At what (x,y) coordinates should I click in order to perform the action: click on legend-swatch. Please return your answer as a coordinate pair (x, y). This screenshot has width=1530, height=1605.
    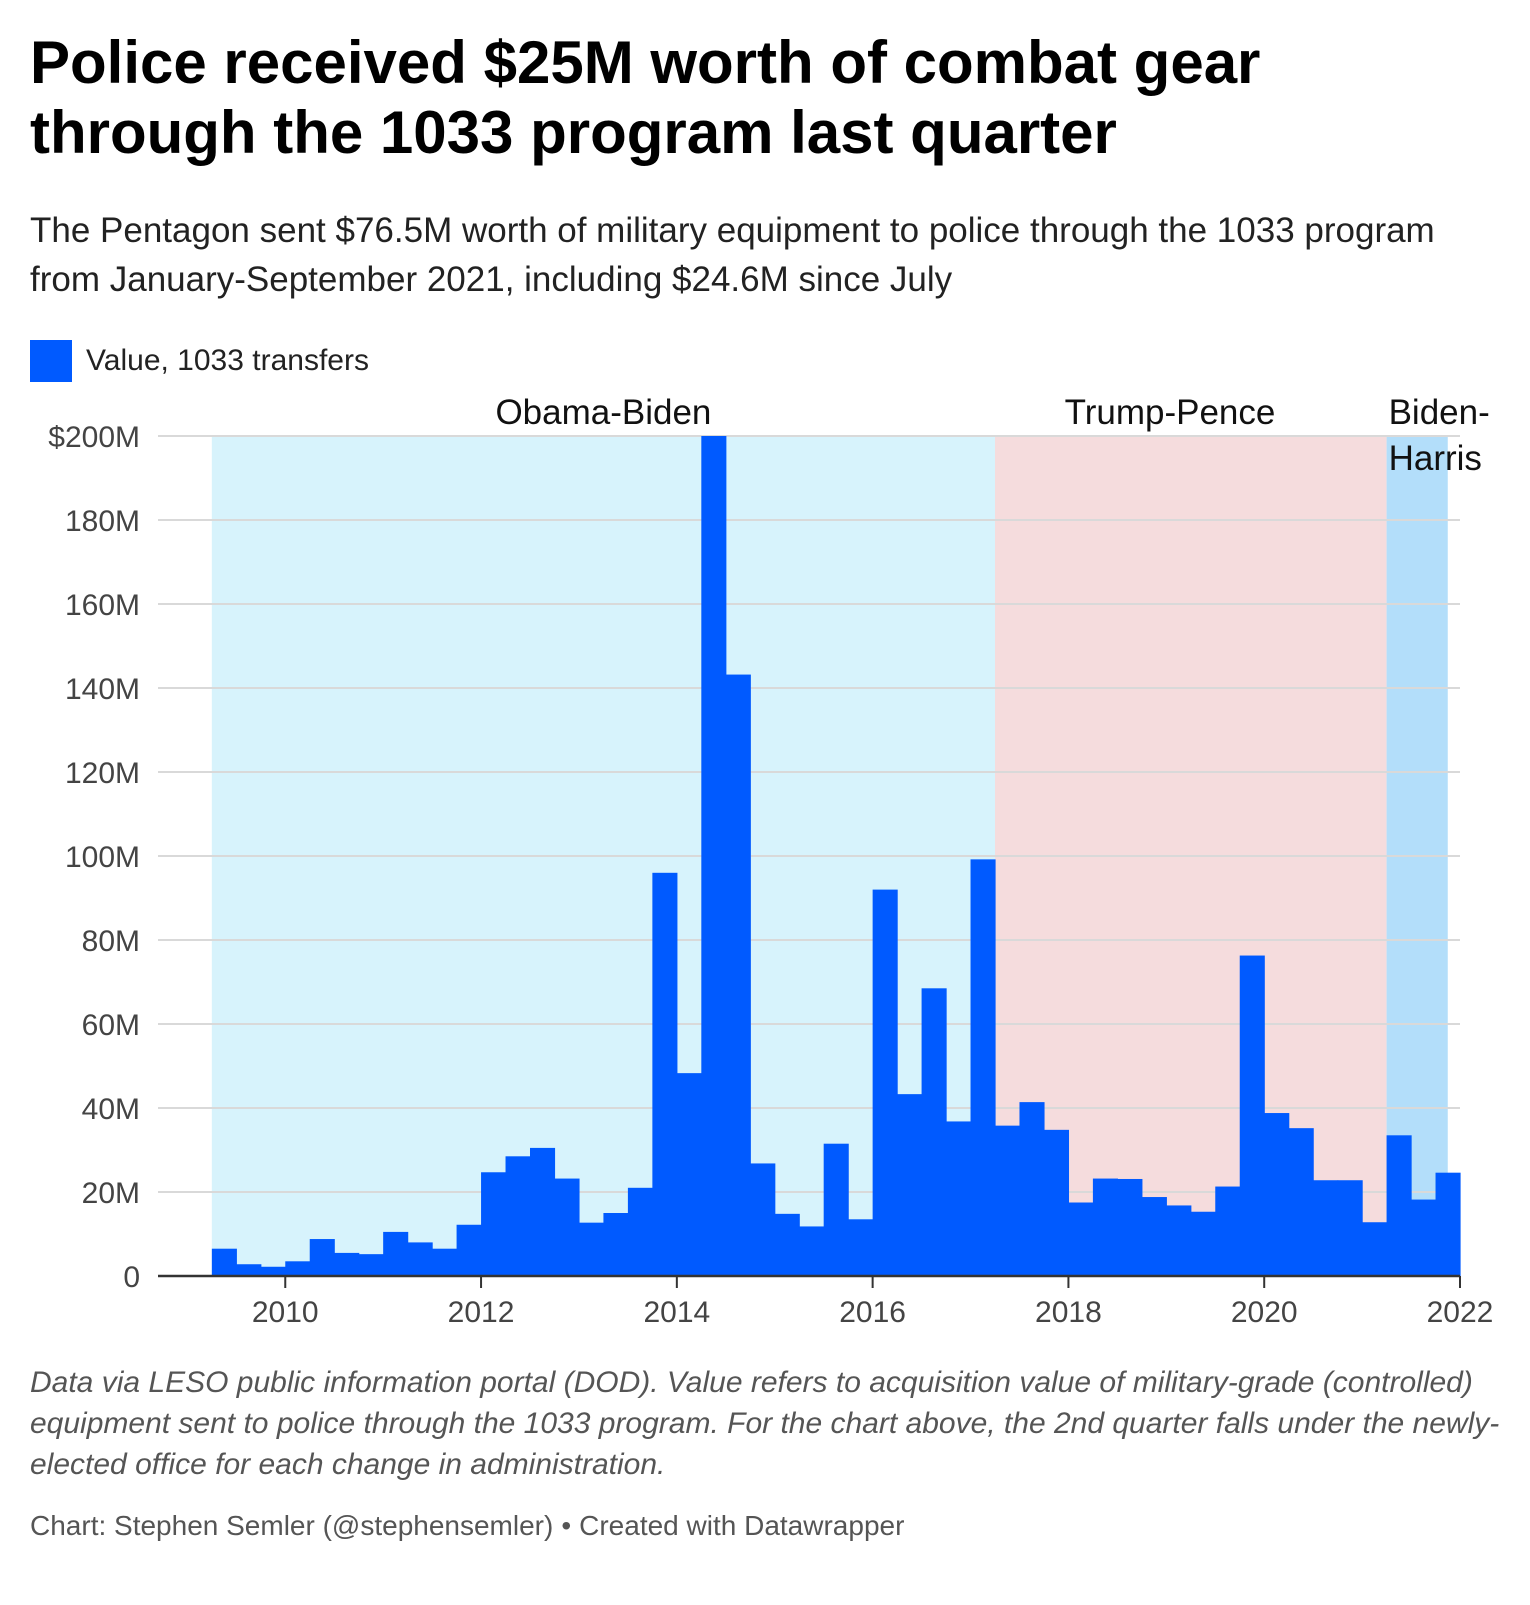
    Looking at the image, I should click on (51, 361).